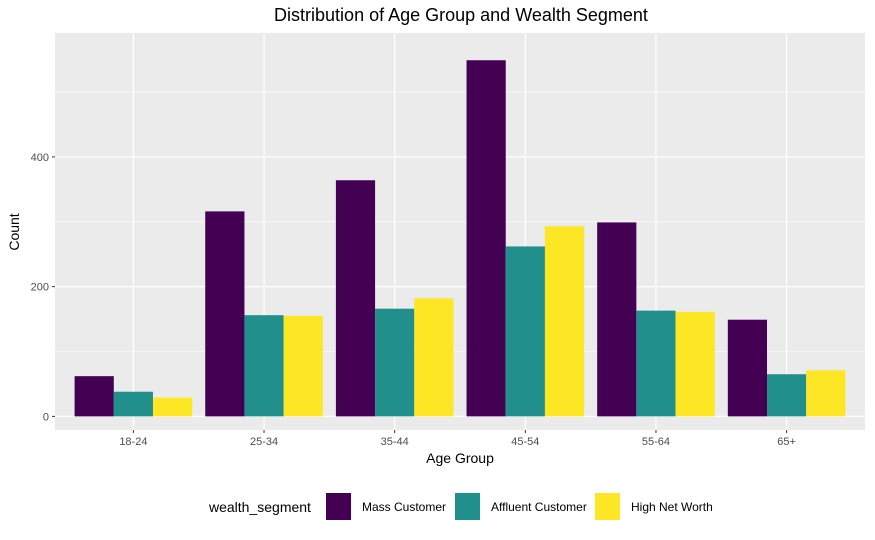 The image size is (875, 540). What do you see at coordinates (525, 442) in the screenshot?
I see `x-tick-label: 45-54` at bounding box center [525, 442].